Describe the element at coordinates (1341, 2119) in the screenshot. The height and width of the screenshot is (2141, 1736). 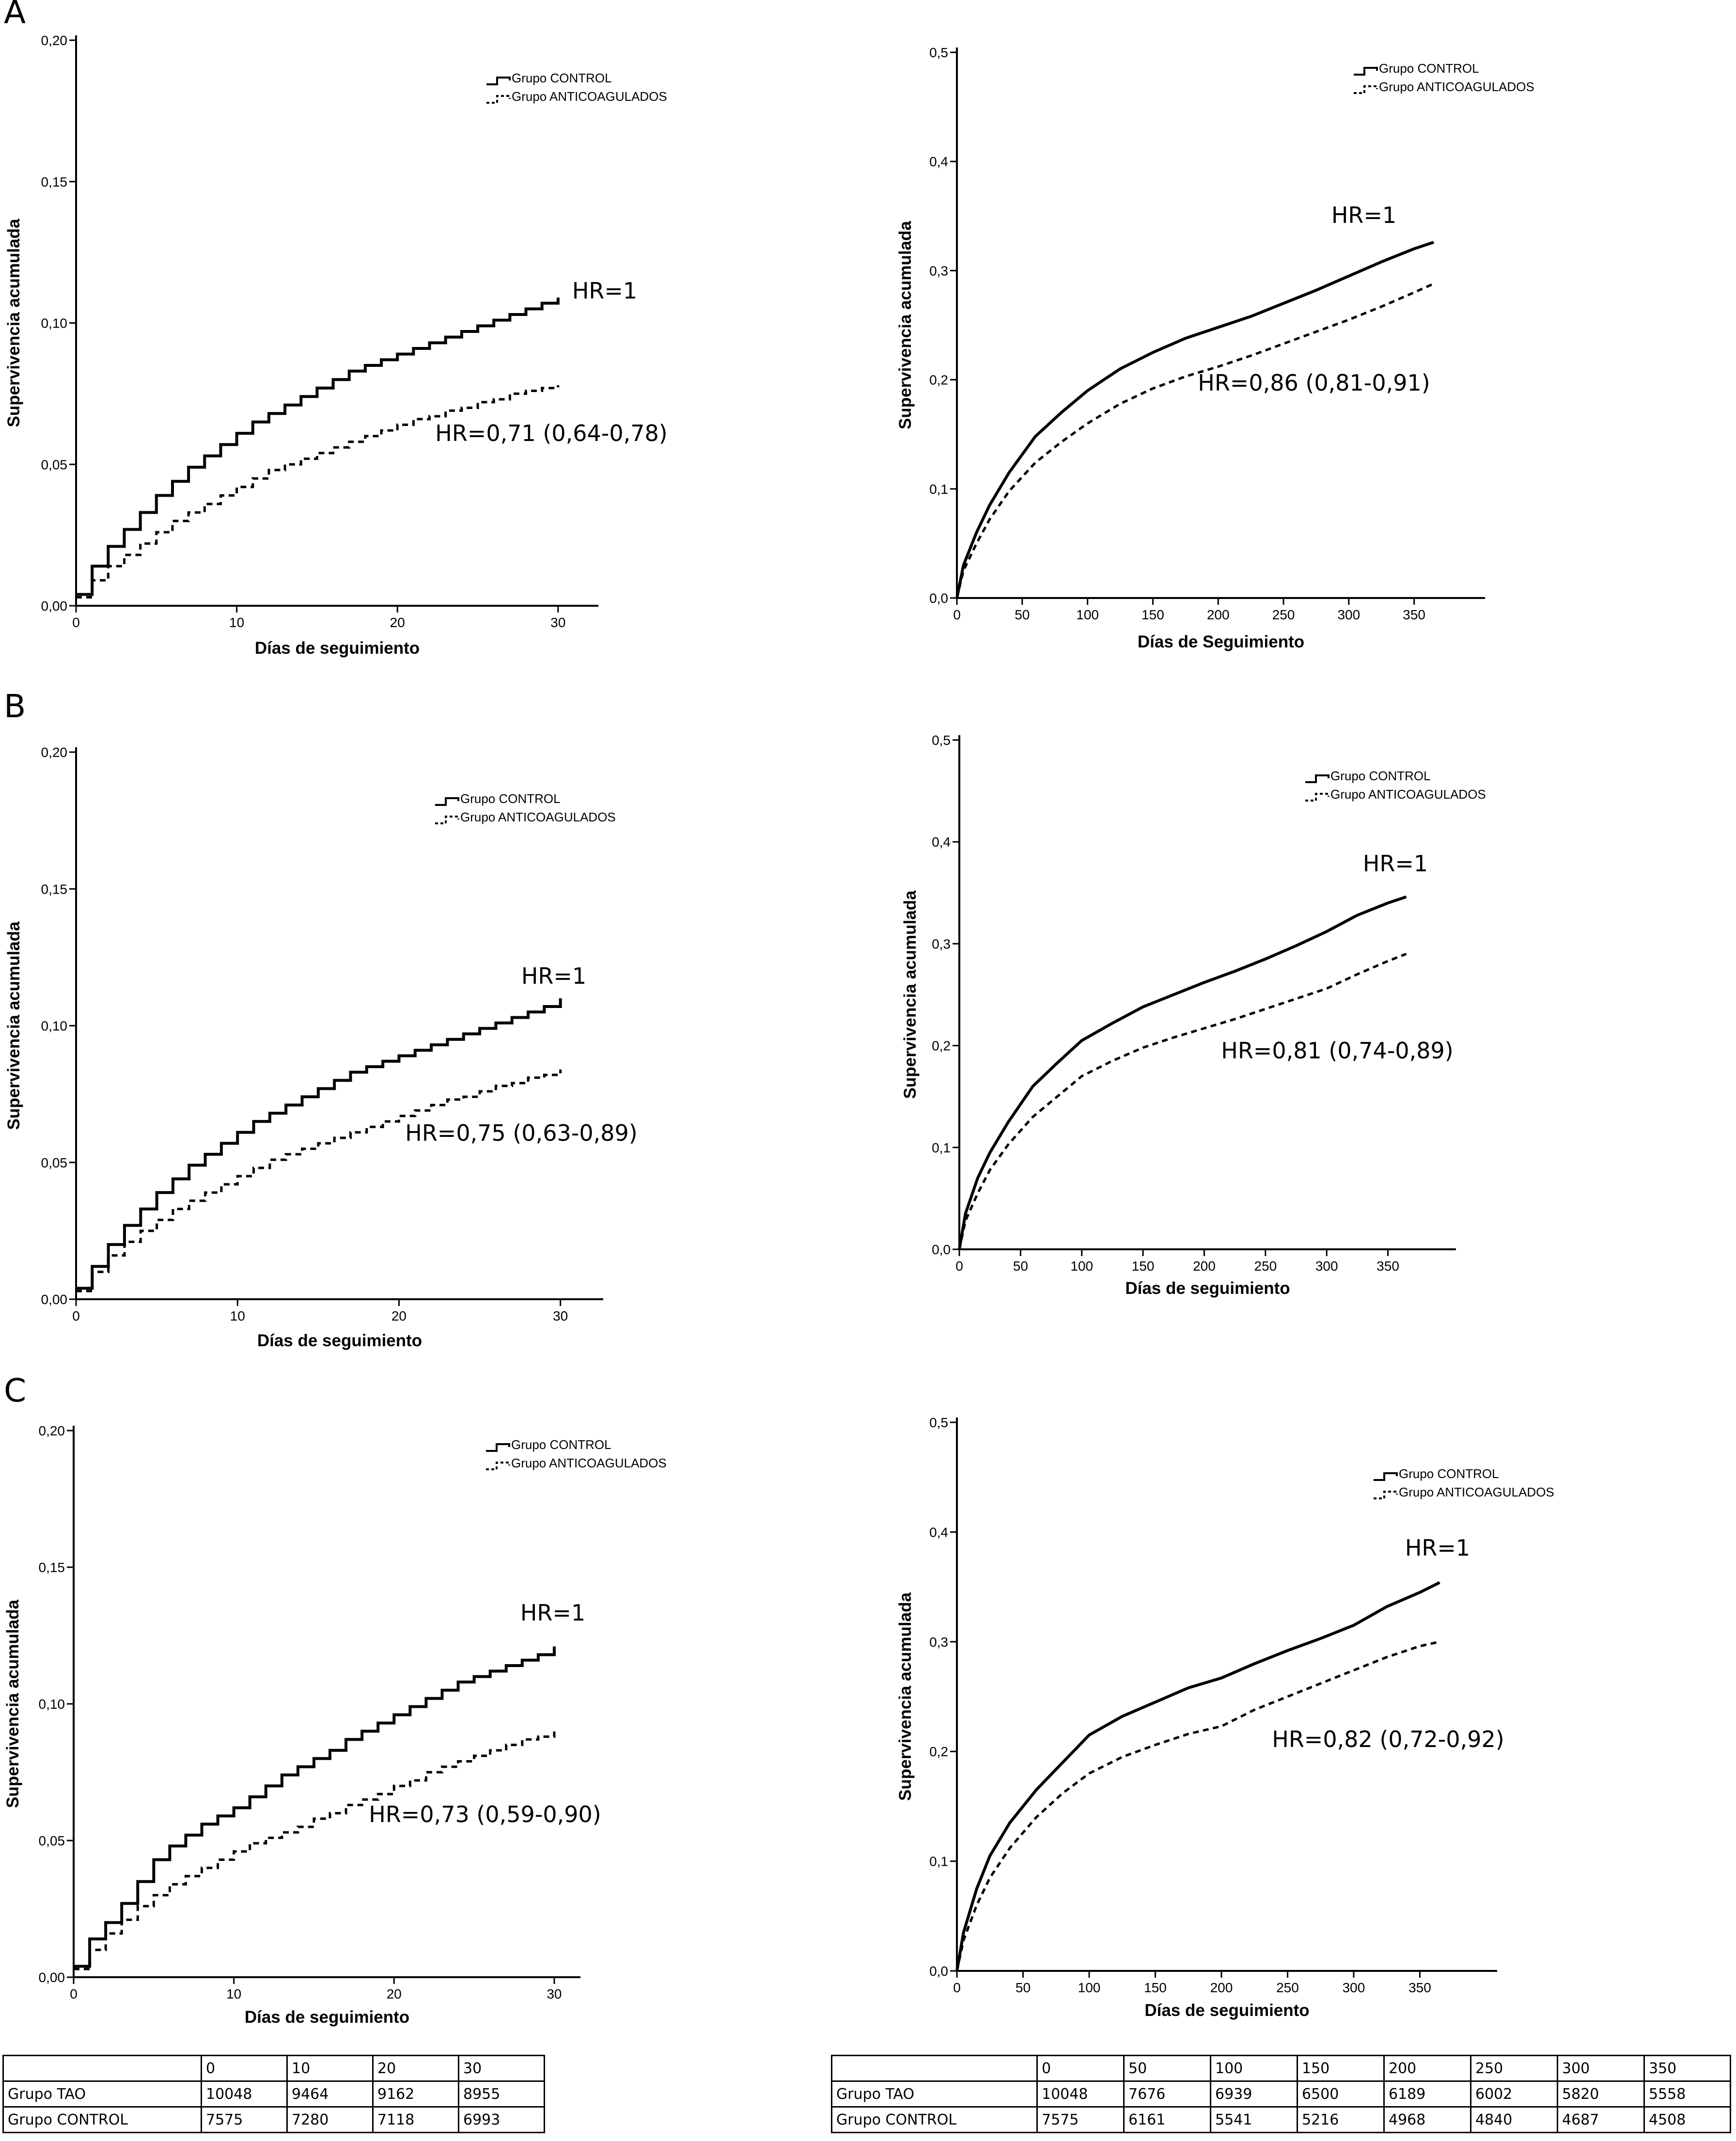
I see `table-cell: 5216` at that location.